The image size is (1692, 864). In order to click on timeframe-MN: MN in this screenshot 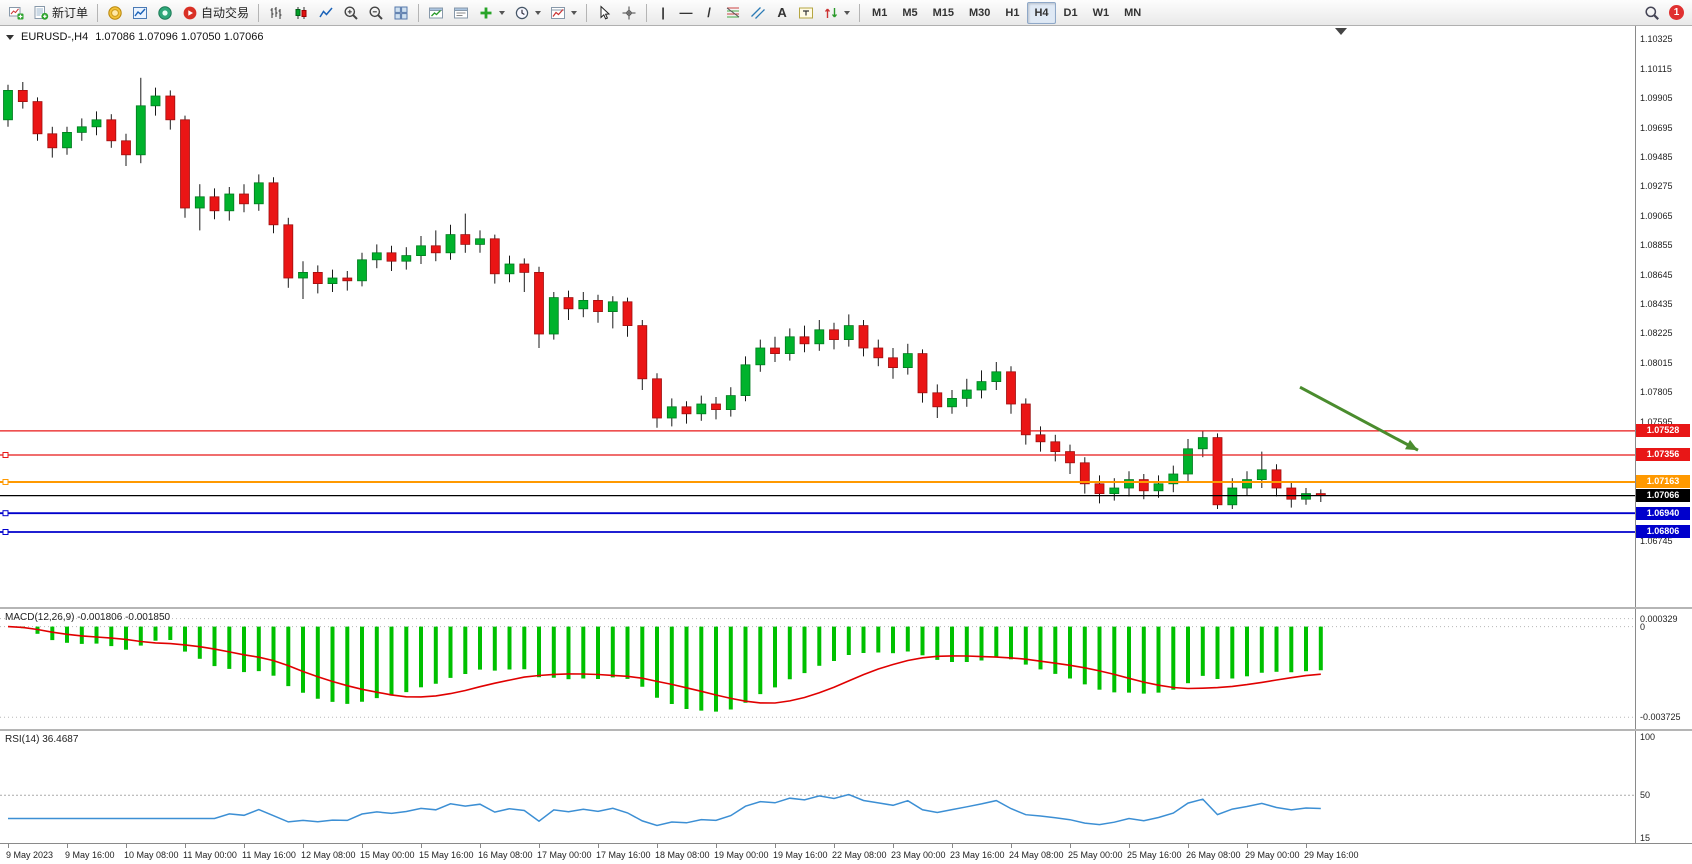, I will do `click(1132, 13)`.